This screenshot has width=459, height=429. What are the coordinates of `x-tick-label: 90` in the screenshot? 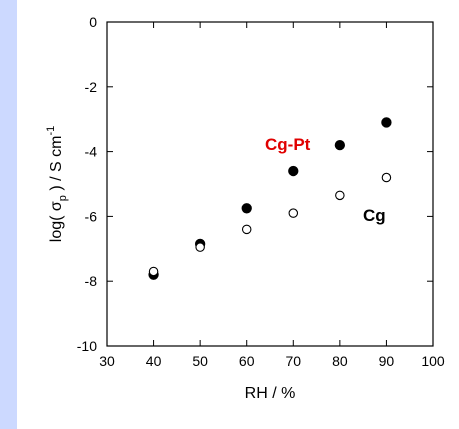 It's located at (387, 361).